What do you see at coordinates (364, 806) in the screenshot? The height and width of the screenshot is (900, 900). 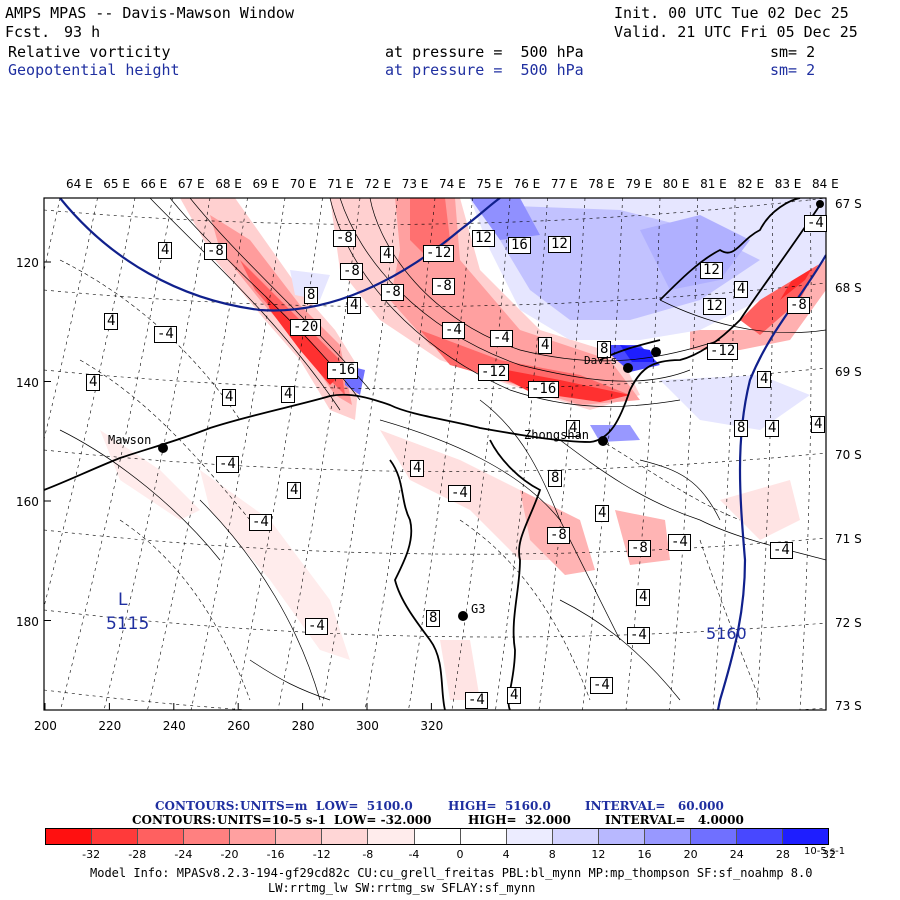 I see `contour1-low: LOW= 5100.0` at bounding box center [364, 806].